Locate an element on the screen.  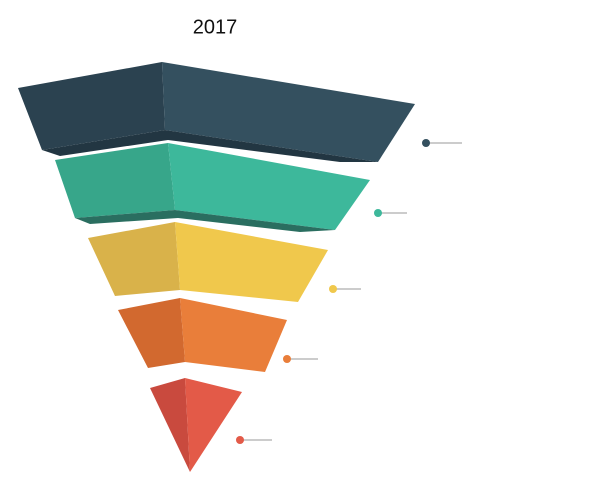
title: 2017 is located at coordinates (215, 27).